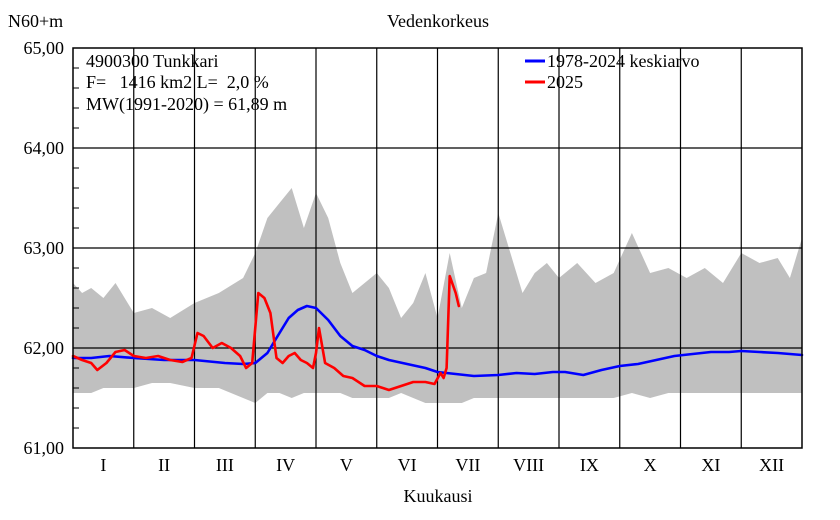 The height and width of the screenshot is (520, 840). I want to click on x-tick-label: XII, so click(771, 465).